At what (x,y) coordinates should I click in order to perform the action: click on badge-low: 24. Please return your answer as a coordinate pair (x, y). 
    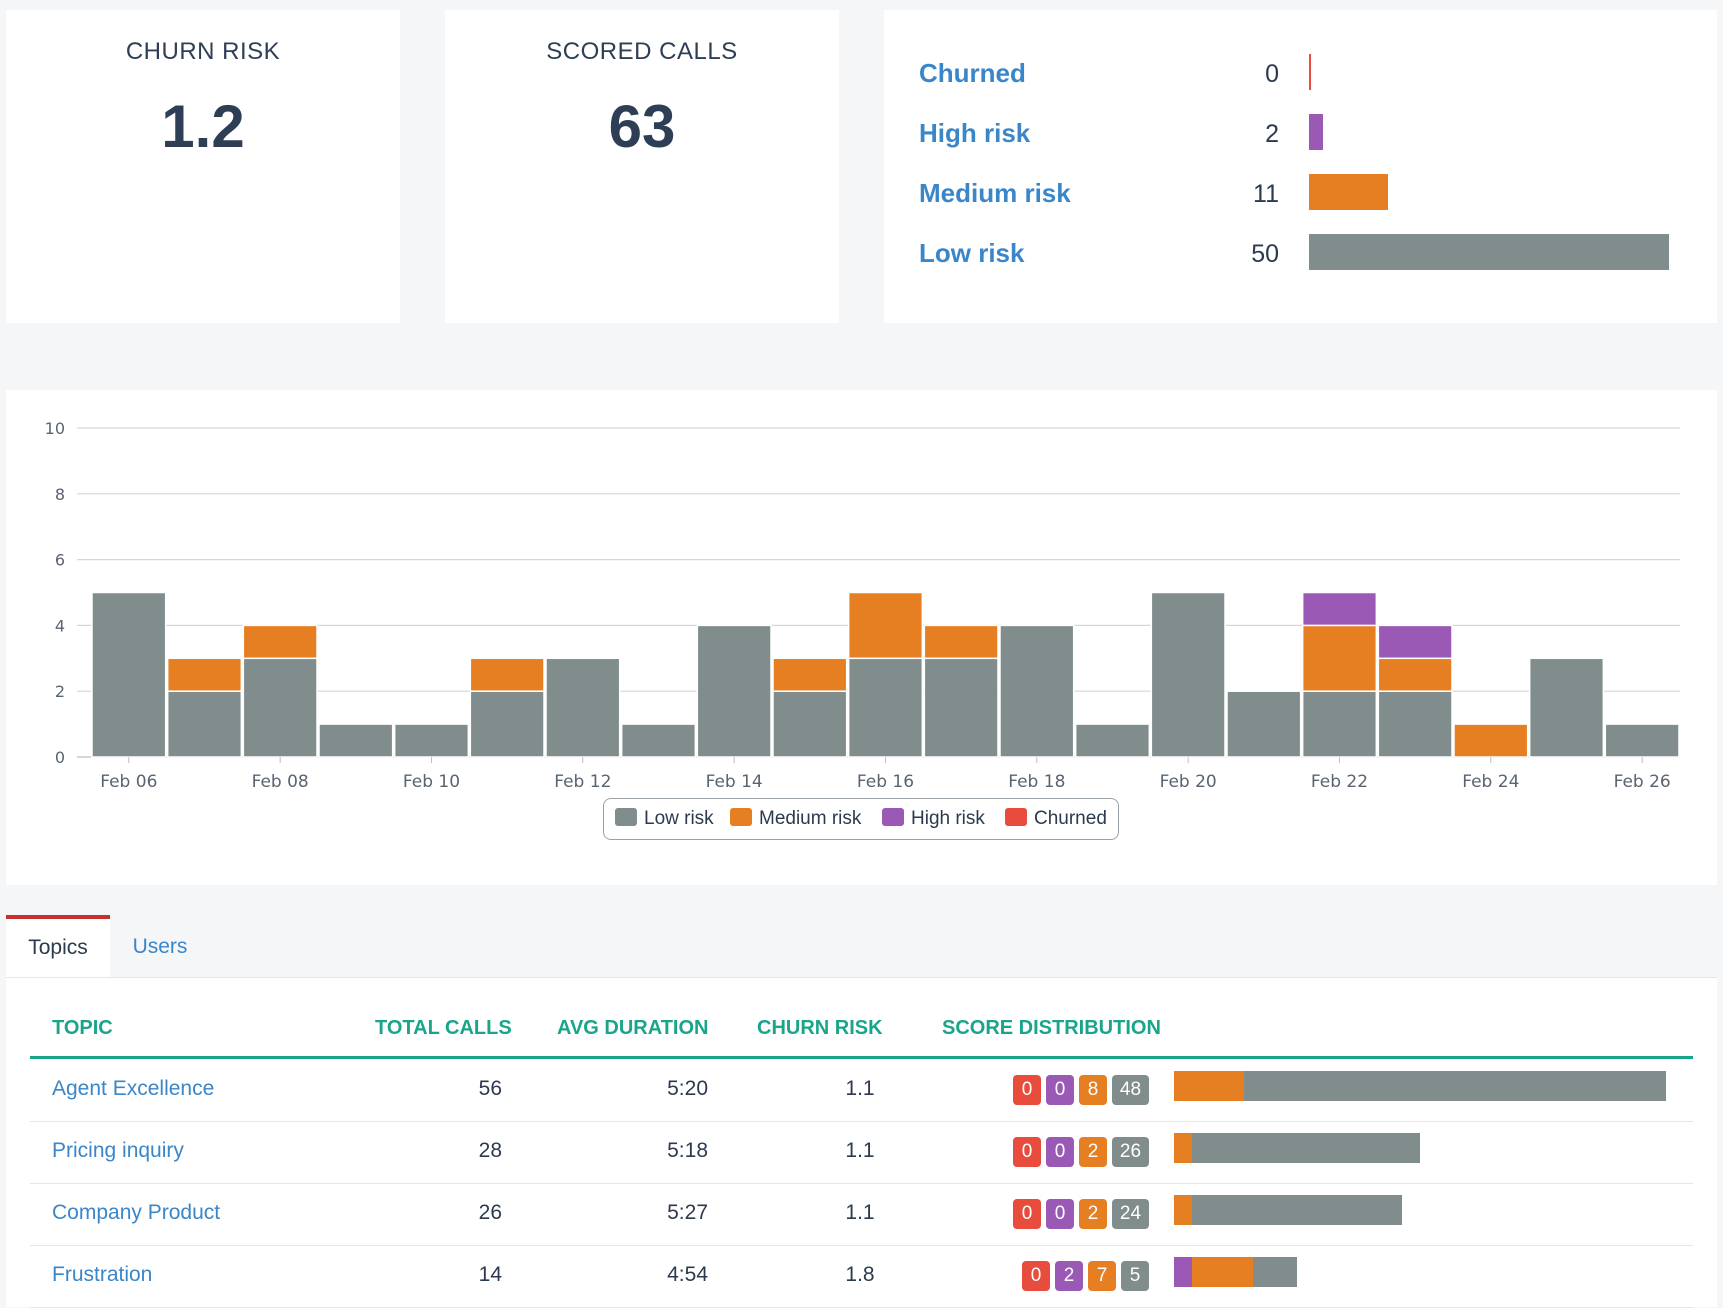
    Looking at the image, I should click on (1130, 1214).